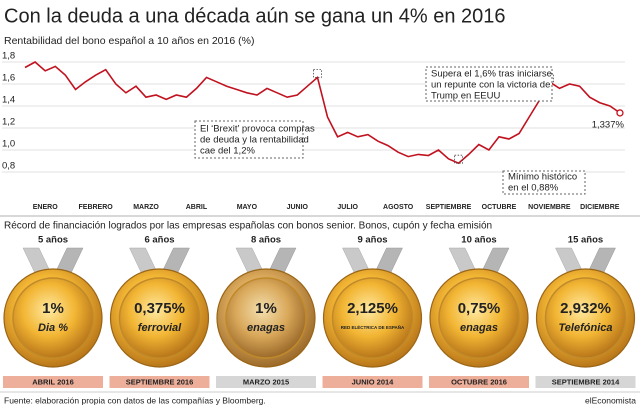 The image size is (640, 408). What do you see at coordinates (8, 78) in the screenshot?
I see `y-tick-label: 1,6` at bounding box center [8, 78].